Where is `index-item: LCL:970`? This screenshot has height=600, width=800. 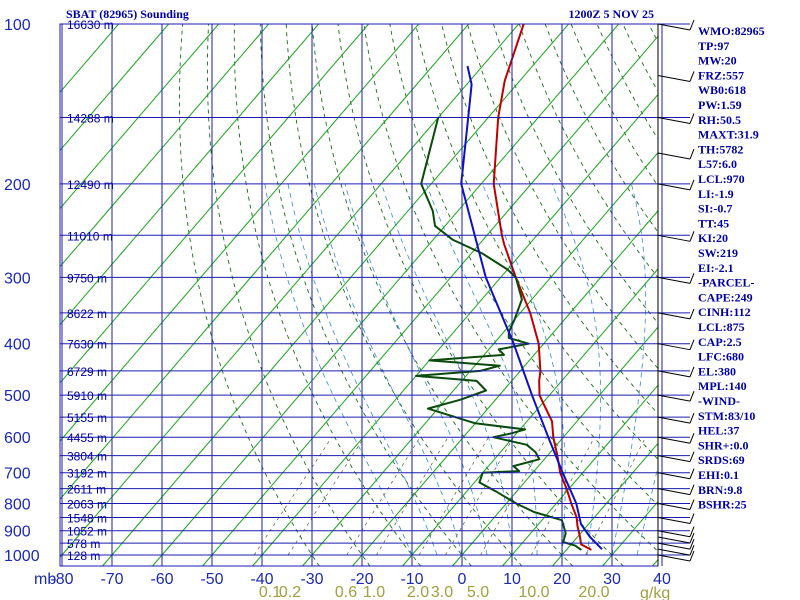
index-item: LCL:970 is located at coordinates (721, 179).